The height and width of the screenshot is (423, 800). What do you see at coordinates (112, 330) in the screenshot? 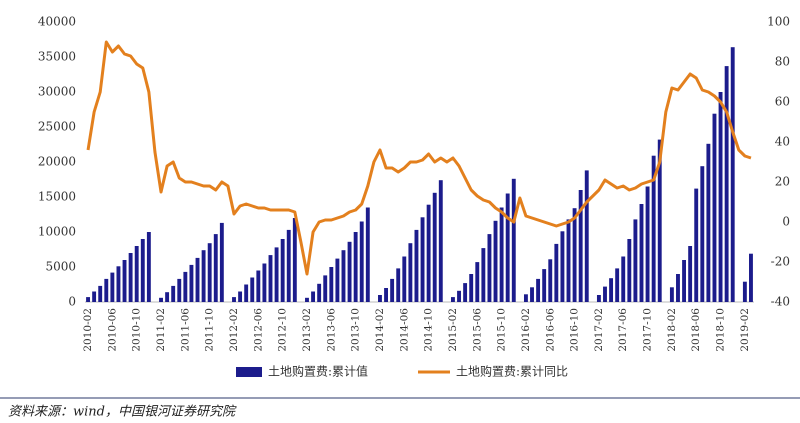
I see `x-tick-label: 2010-06` at bounding box center [112, 330].